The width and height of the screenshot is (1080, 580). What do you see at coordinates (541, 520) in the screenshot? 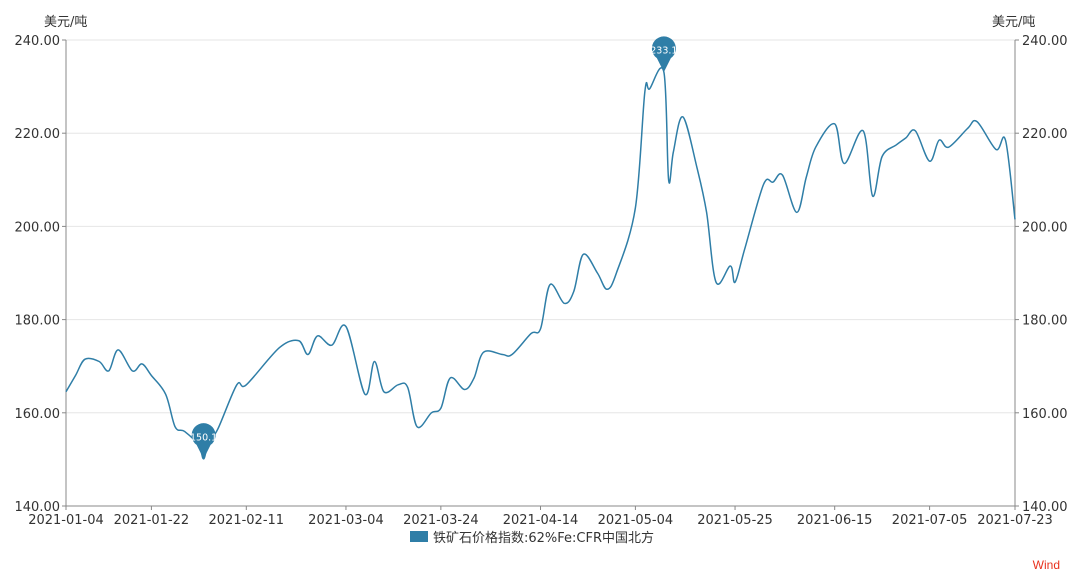
I see `x-tick-label: 2021-04-14` at bounding box center [541, 520].